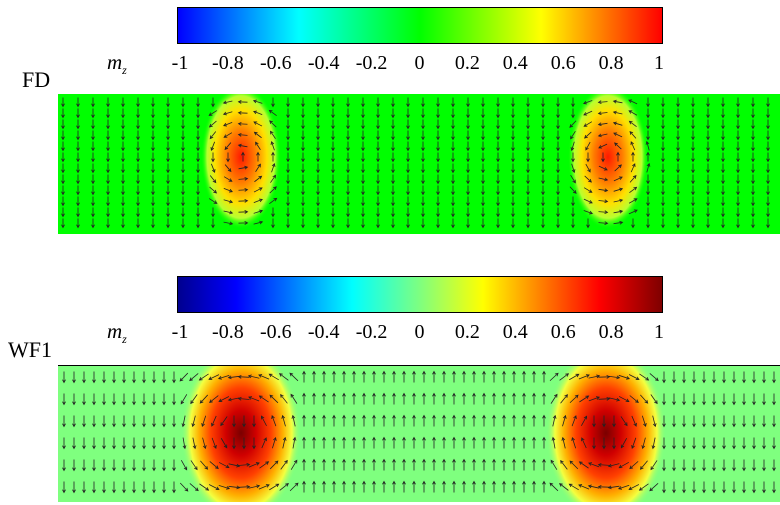 The width and height of the screenshot is (780, 505). I want to click on red-spot-right-wf1, so click(606, 433).